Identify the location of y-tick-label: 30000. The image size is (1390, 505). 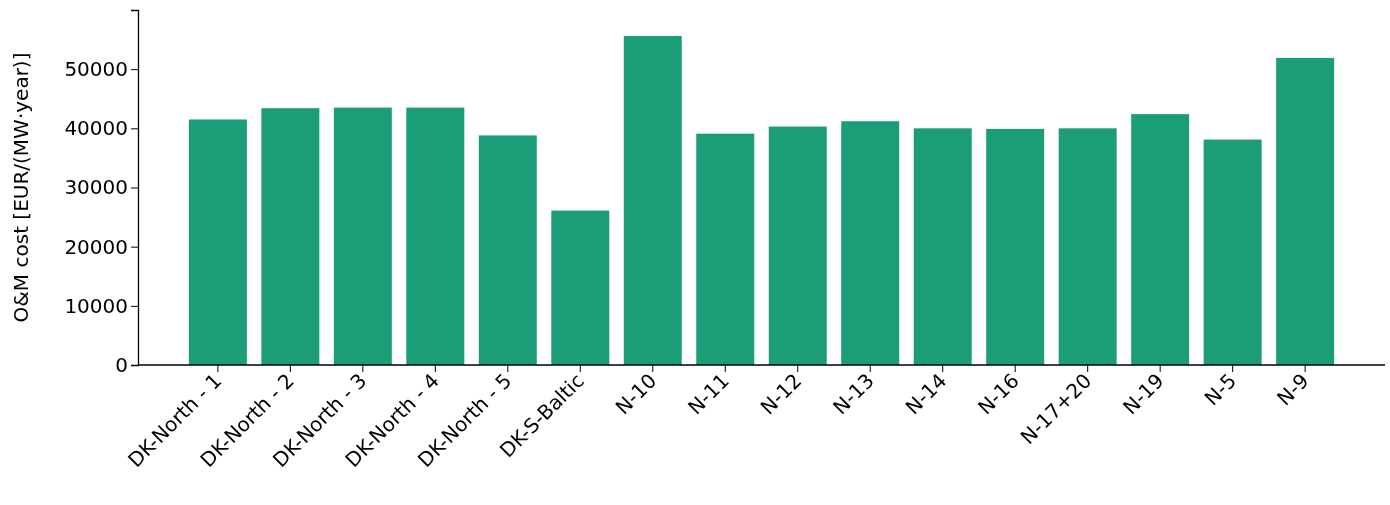
(96, 187).